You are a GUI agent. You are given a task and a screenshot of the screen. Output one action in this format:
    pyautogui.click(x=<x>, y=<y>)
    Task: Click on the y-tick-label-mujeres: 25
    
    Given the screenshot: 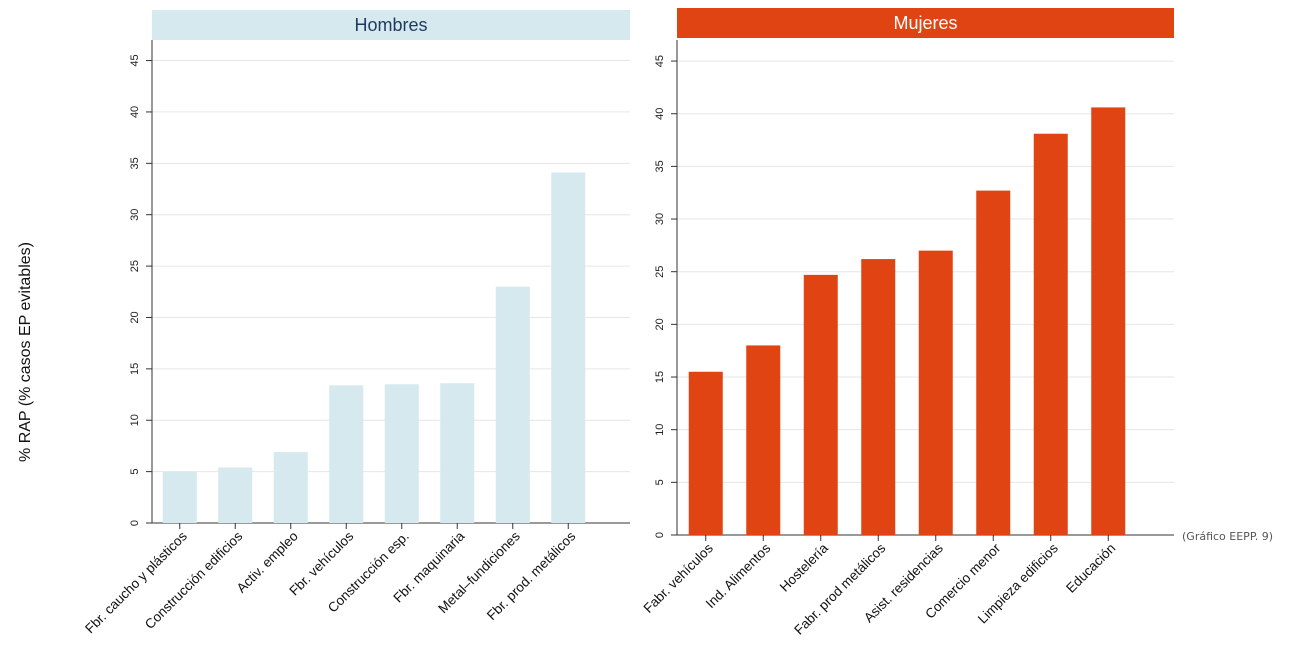 What is the action you would take?
    pyautogui.click(x=660, y=272)
    